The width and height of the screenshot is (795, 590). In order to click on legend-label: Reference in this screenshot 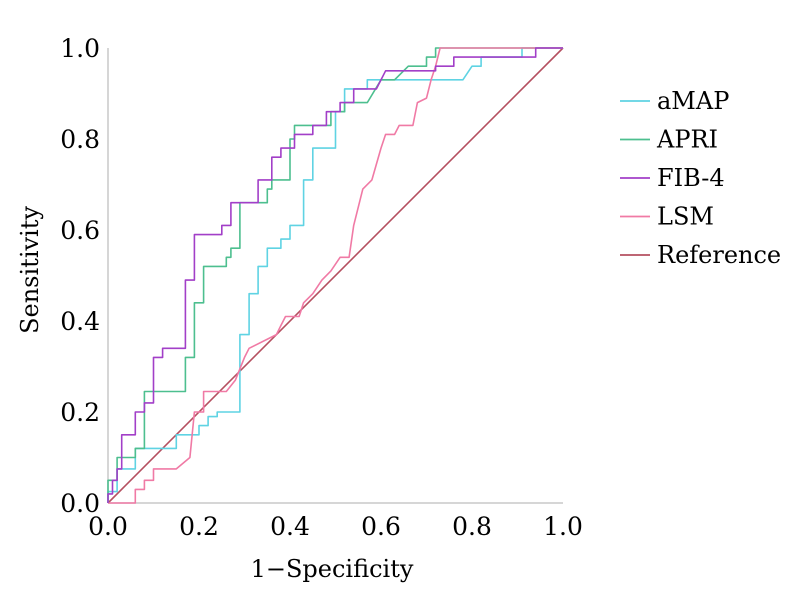, I will do `click(719, 255)`.